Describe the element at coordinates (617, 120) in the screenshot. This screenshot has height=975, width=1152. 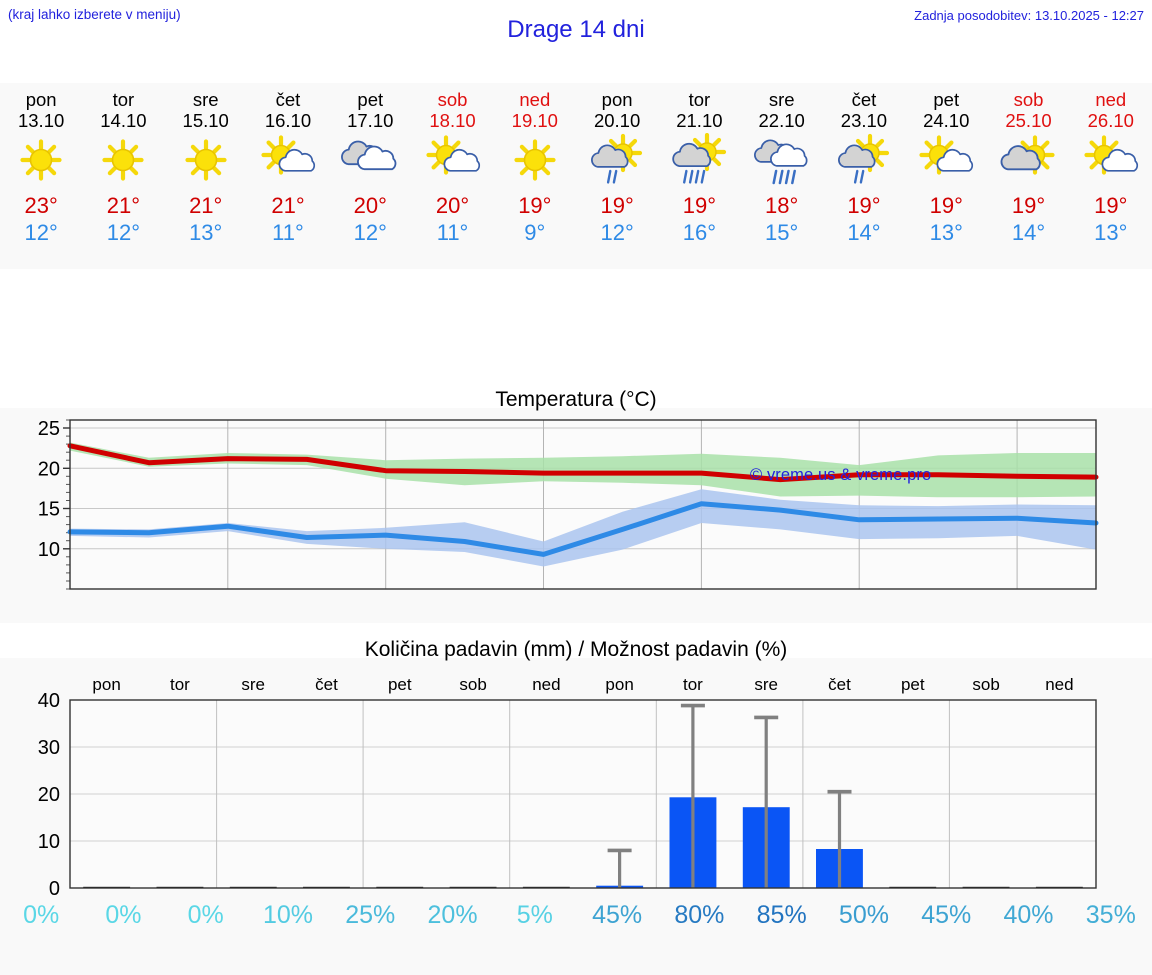
I see `day-date: 20.10` at that location.